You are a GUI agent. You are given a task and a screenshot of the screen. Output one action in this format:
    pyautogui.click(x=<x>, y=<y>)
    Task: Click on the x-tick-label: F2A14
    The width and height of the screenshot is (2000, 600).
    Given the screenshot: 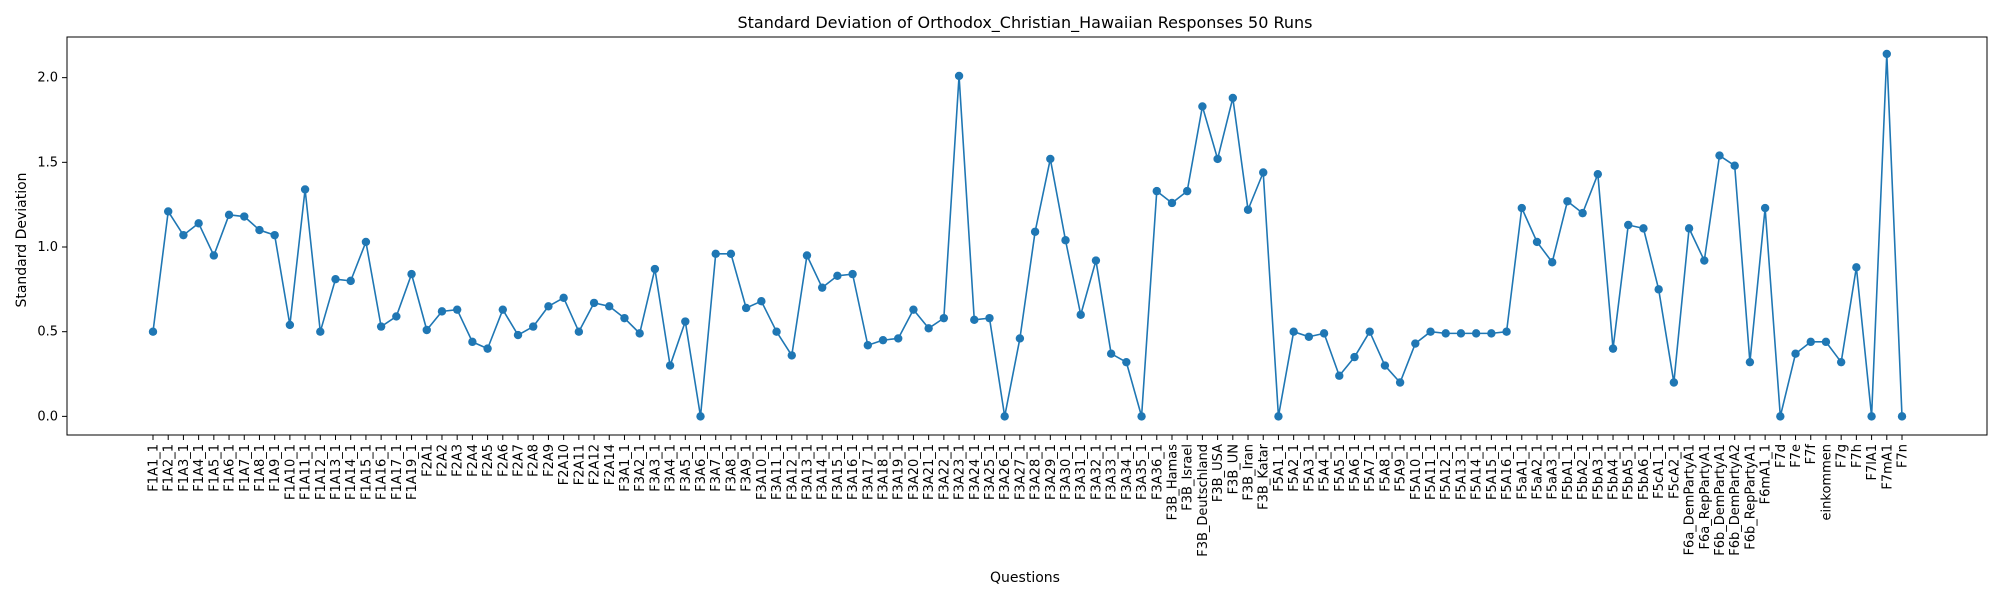 What is the action you would take?
    pyautogui.click(x=610, y=464)
    